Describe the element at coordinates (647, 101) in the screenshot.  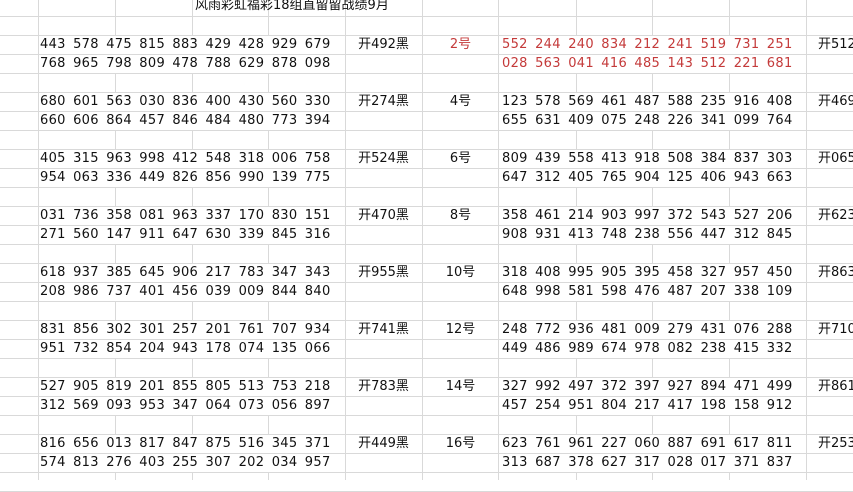
I see `right-number-cell: 487` at that location.